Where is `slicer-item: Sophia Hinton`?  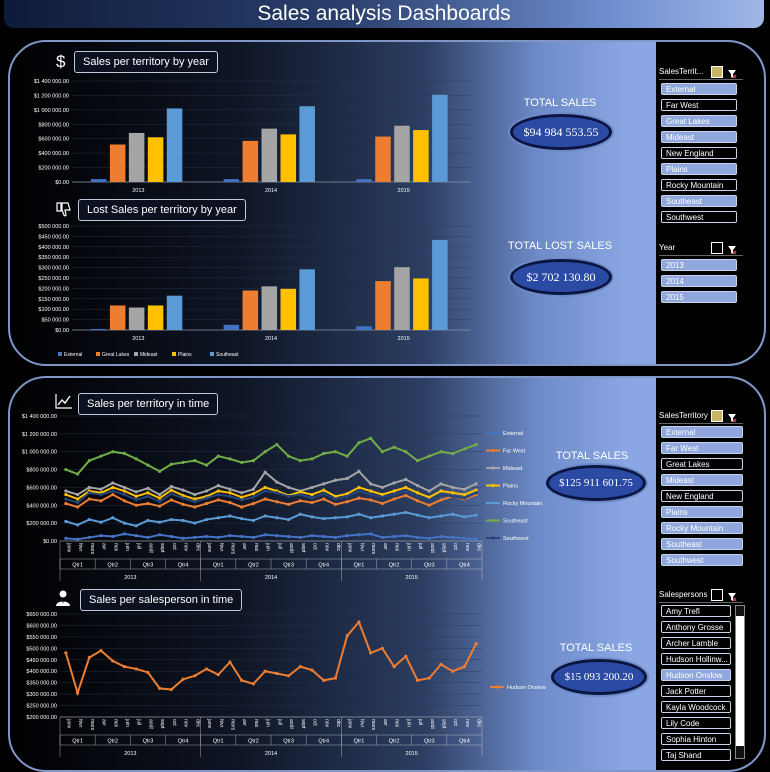
slicer-item: Sophia Hinton is located at coordinates (696, 739).